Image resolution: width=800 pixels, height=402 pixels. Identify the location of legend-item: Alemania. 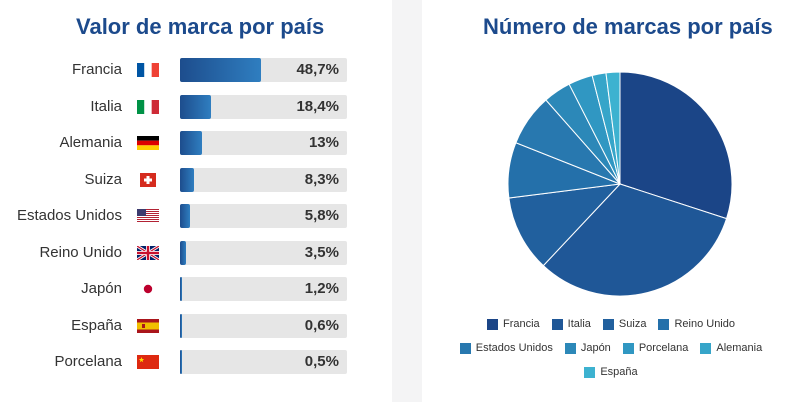
(731, 348).